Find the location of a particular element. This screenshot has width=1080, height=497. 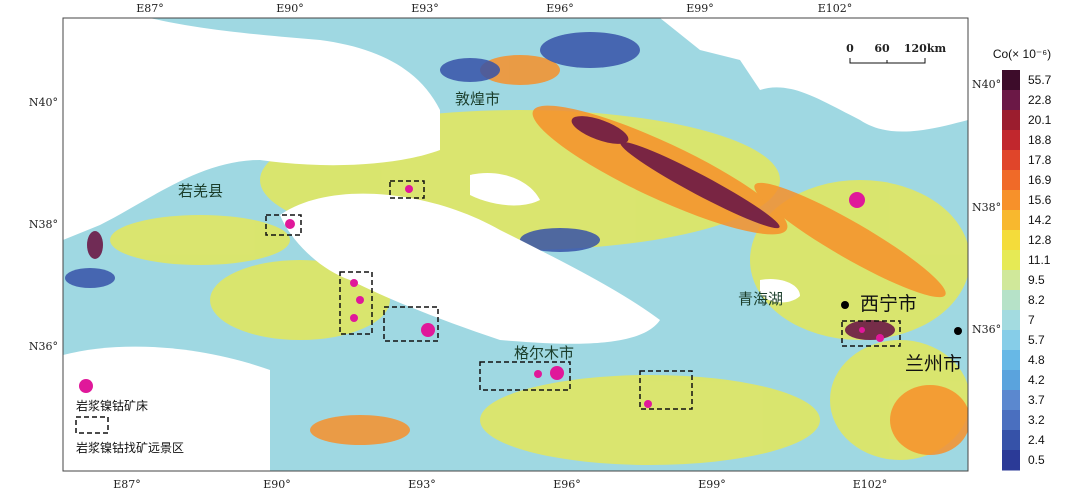

bottom-tick: E90° is located at coordinates (277, 484).